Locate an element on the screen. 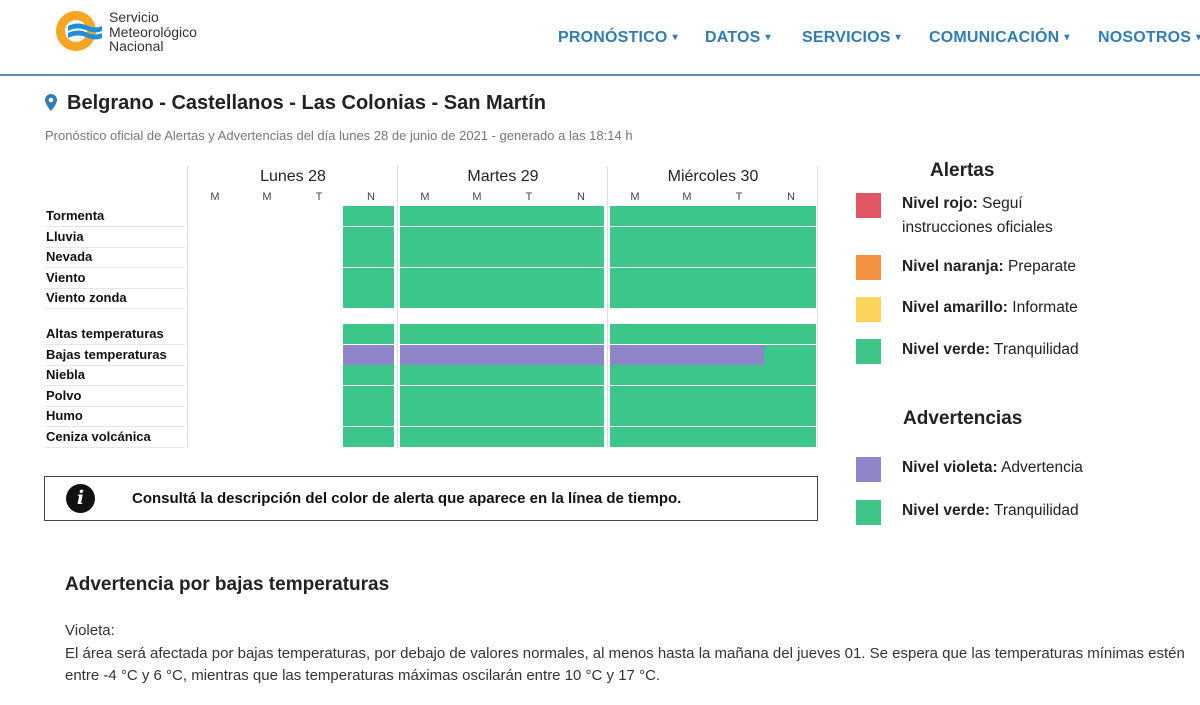 This screenshot has width=1200, height=705. swatch-green is located at coordinates (868, 351).